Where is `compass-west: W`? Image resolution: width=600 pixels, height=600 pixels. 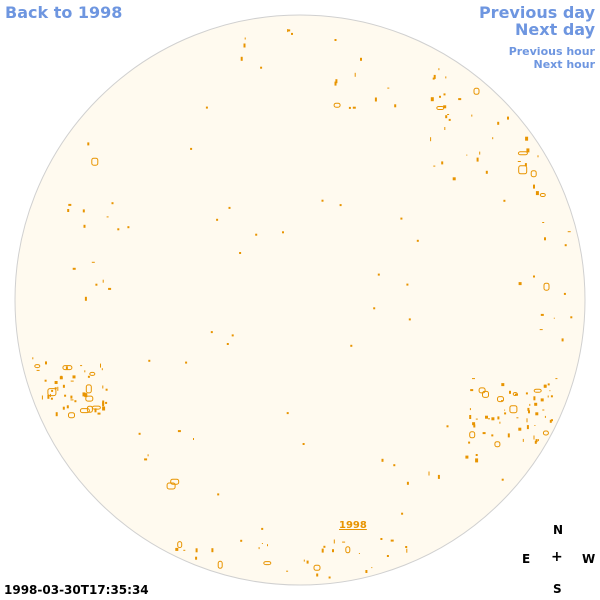 compass-west: W is located at coordinates (589, 559).